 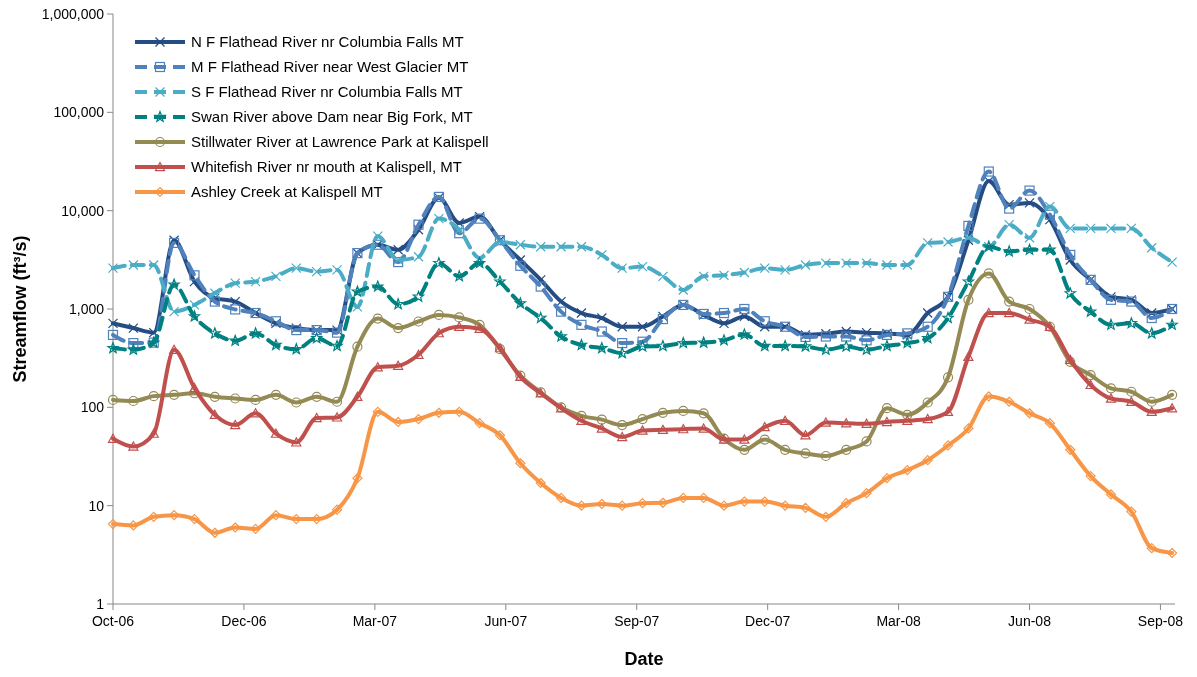 What do you see at coordinates (73, 13) in the screenshot?
I see `y-tick-label: 1,000,000` at bounding box center [73, 13].